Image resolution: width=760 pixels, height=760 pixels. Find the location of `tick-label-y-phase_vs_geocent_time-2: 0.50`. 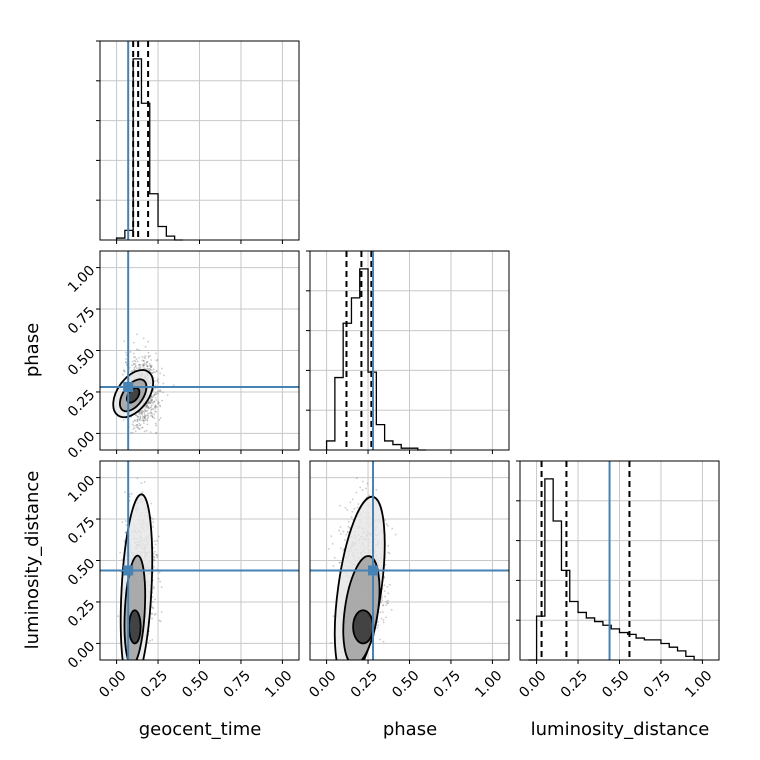

tick-label-y-phase_vs_geocent_time-2: 0.50 is located at coordinates (81, 362).